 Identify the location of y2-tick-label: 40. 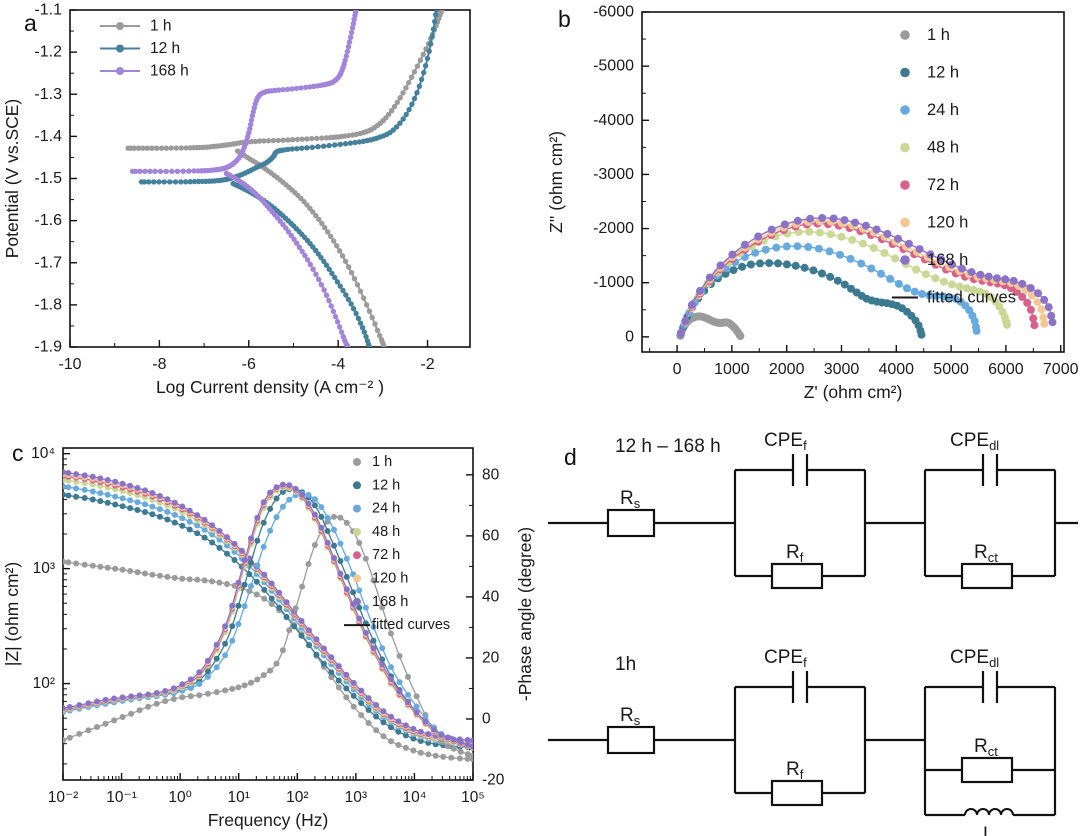
(491, 596).